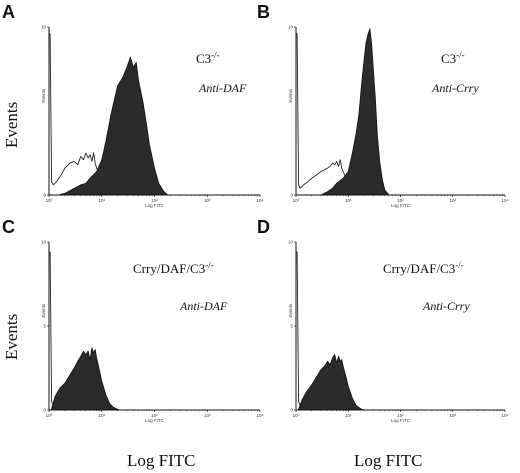  What do you see at coordinates (222, 88) in the screenshot?
I see `antibody-label-a: Anti-DAF` at bounding box center [222, 88].